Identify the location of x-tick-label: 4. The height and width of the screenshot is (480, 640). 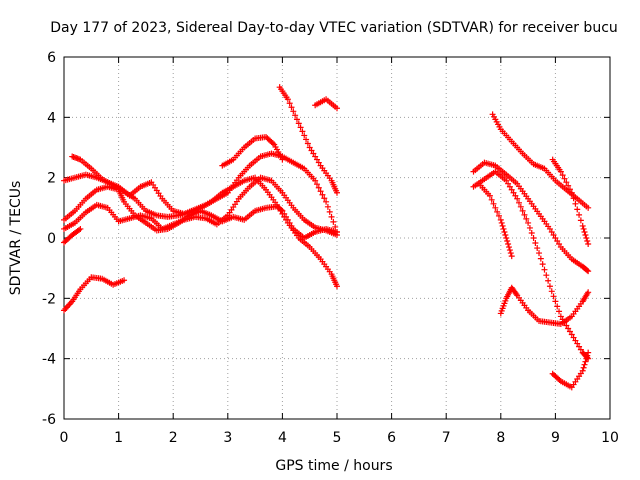
(282, 438).